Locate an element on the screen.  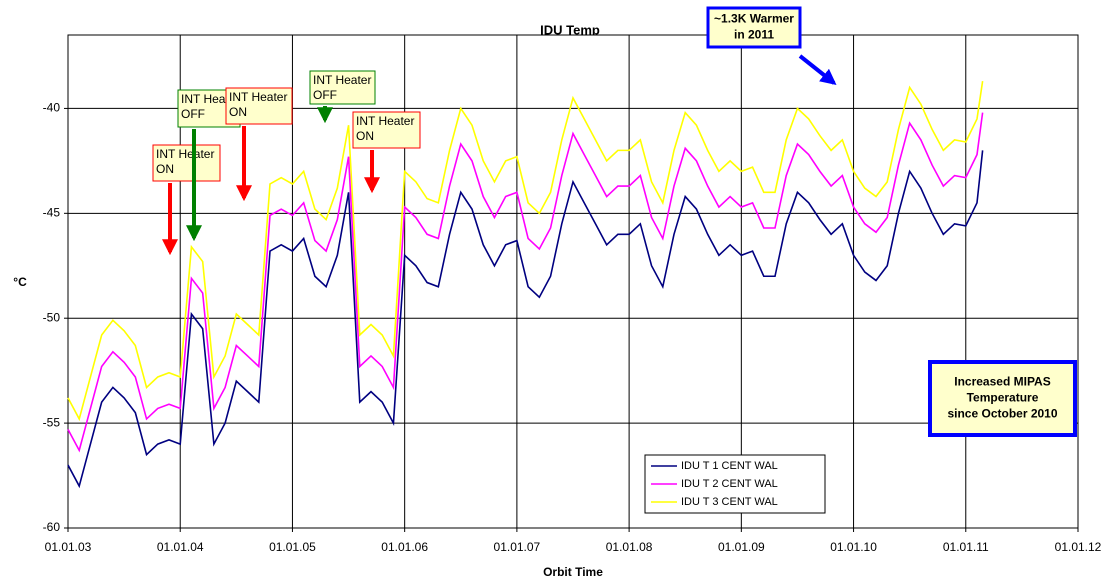
y-tick-label: -55 is located at coordinates (52, 422).